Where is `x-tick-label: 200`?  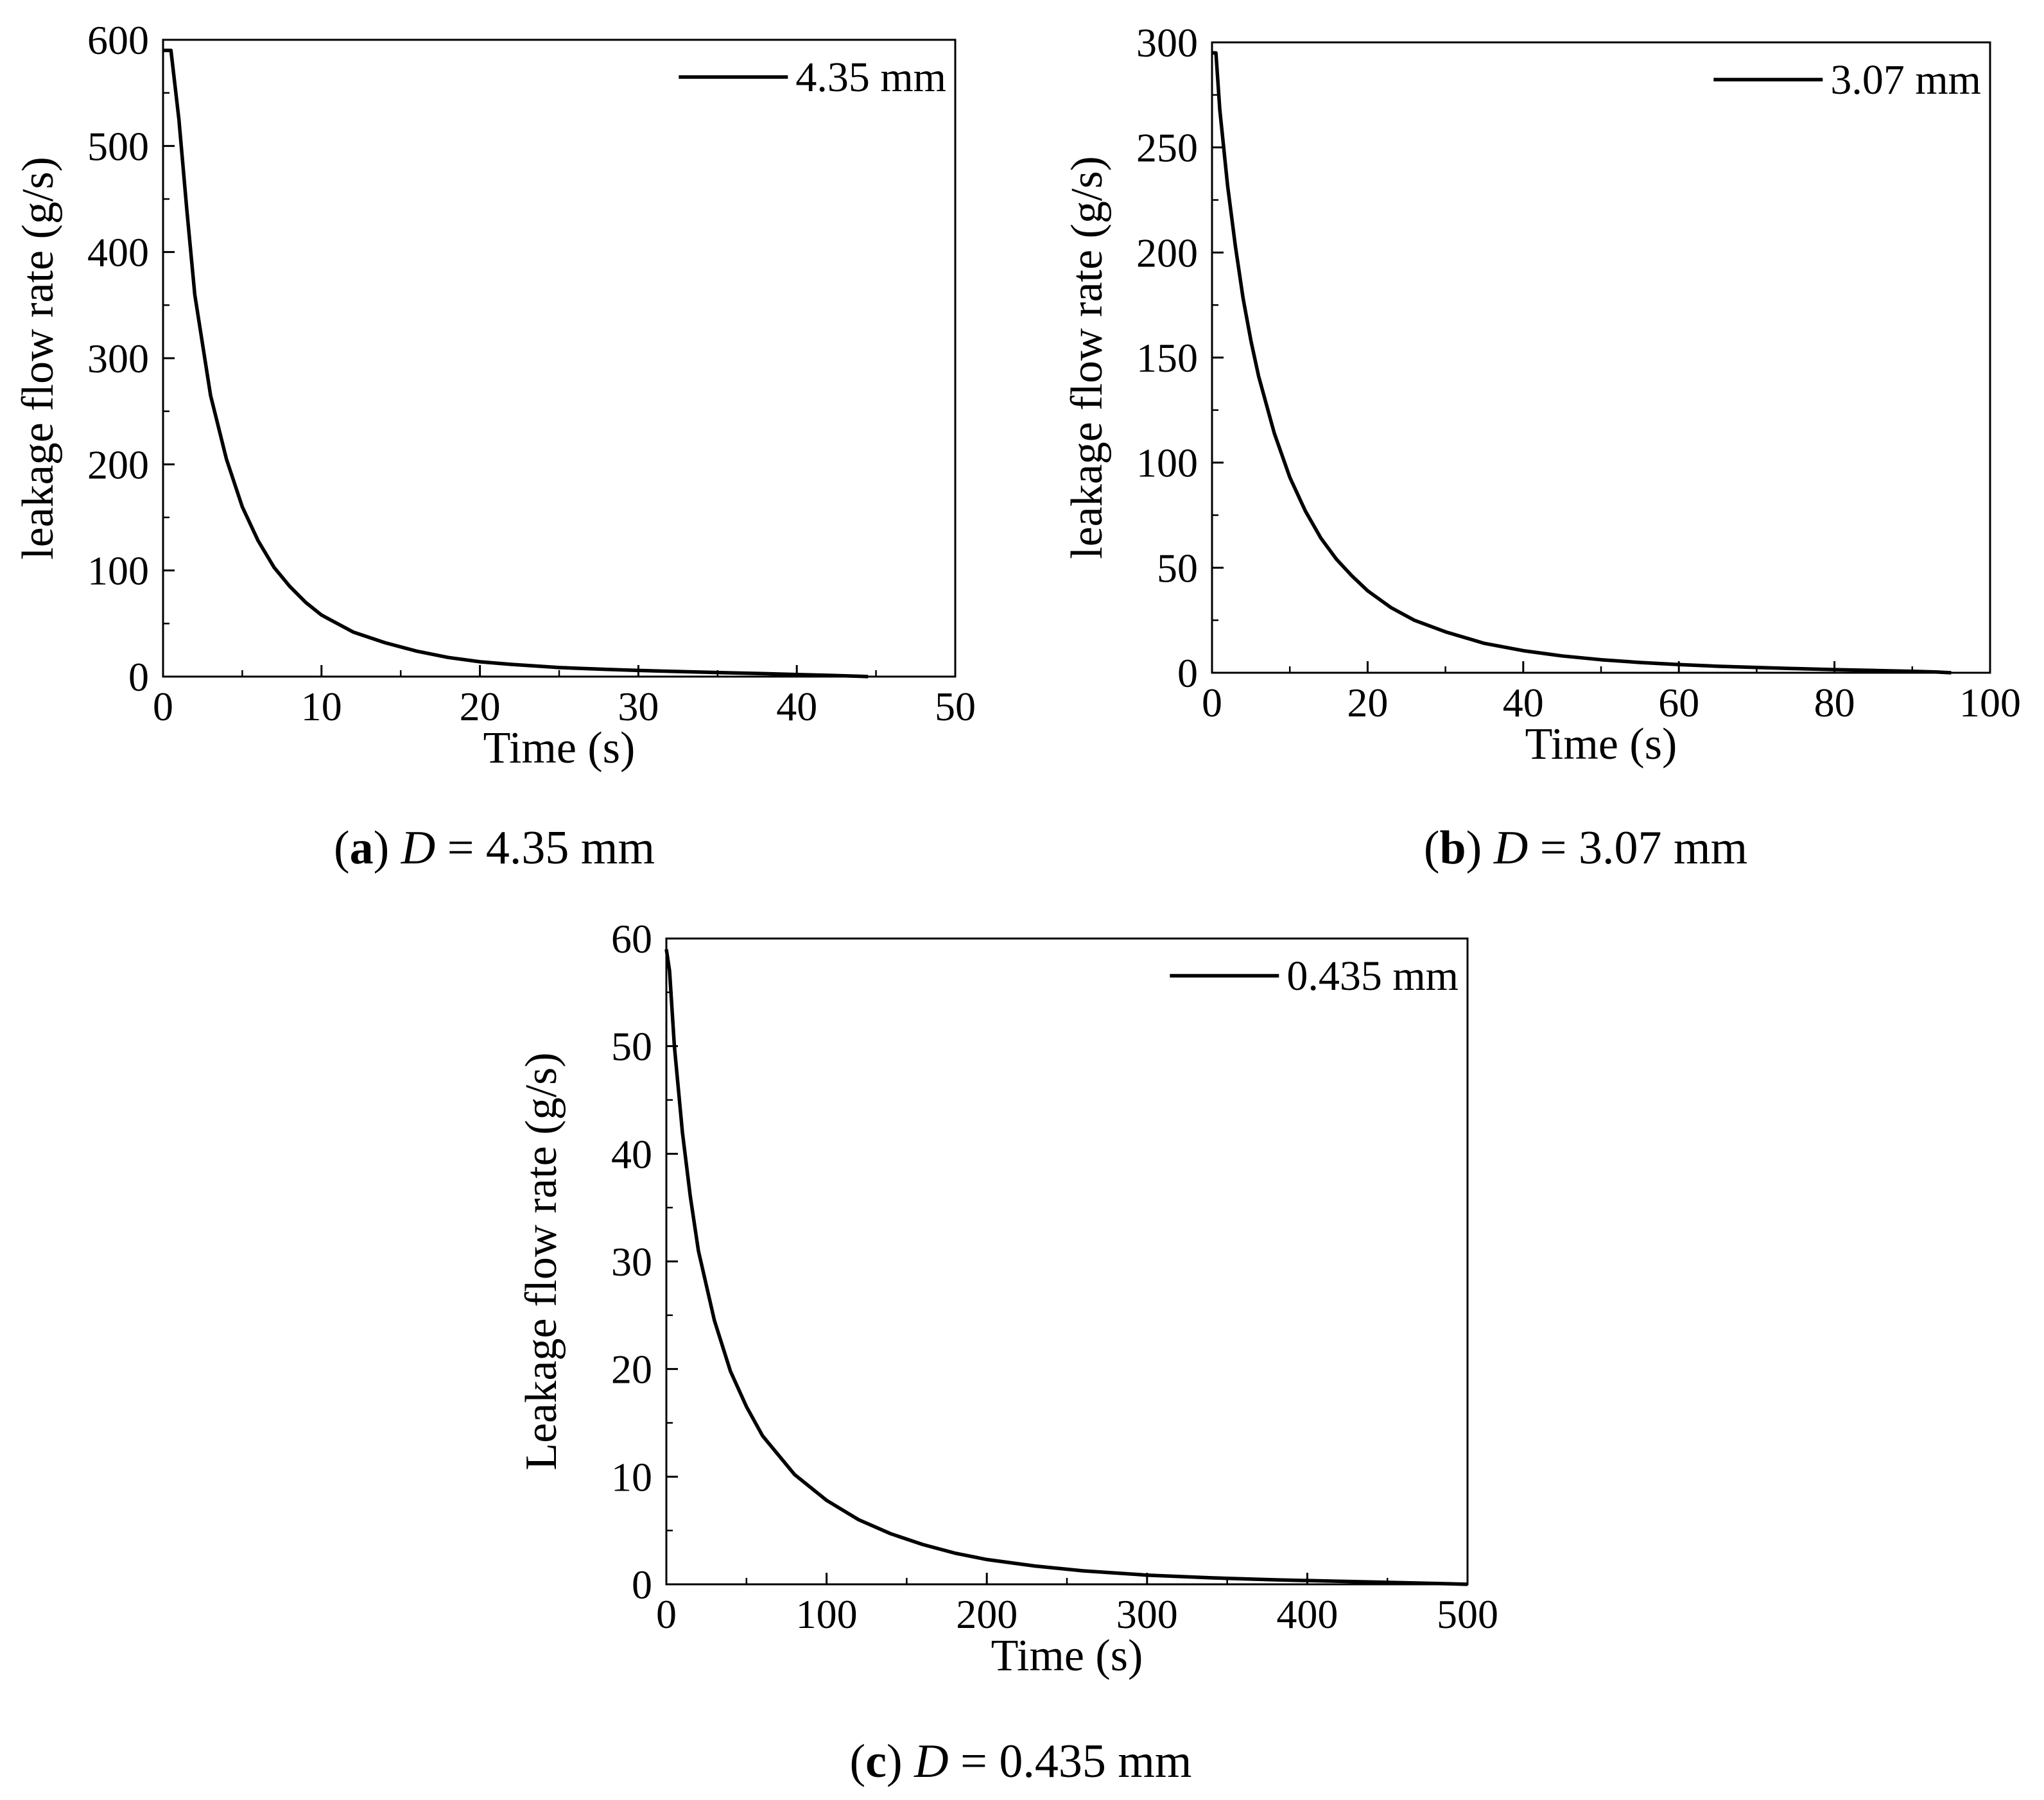
x-tick-label: 200 is located at coordinates (987, 1614).